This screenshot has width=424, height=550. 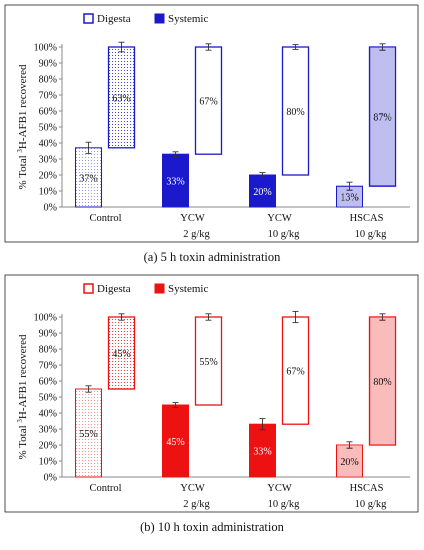 I want to click on data-label-systemic: 55%, so click(x=88, y=434).